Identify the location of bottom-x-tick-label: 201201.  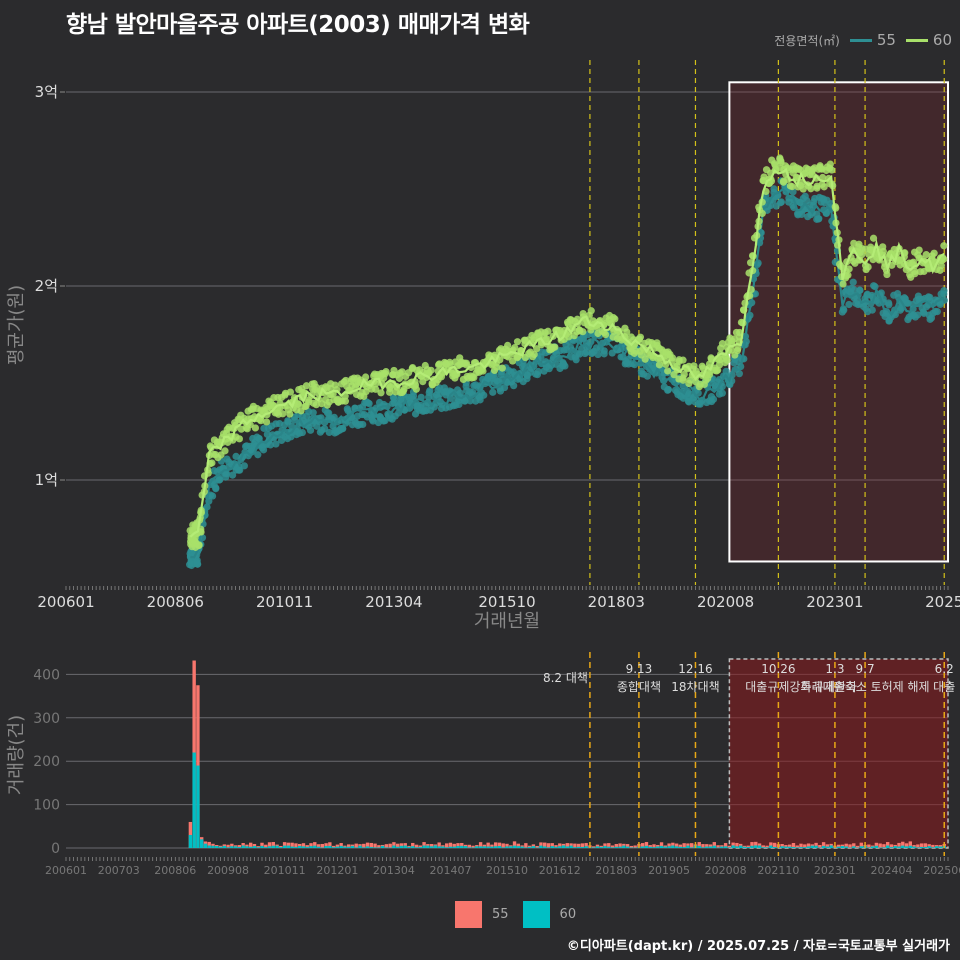
(337, 870).